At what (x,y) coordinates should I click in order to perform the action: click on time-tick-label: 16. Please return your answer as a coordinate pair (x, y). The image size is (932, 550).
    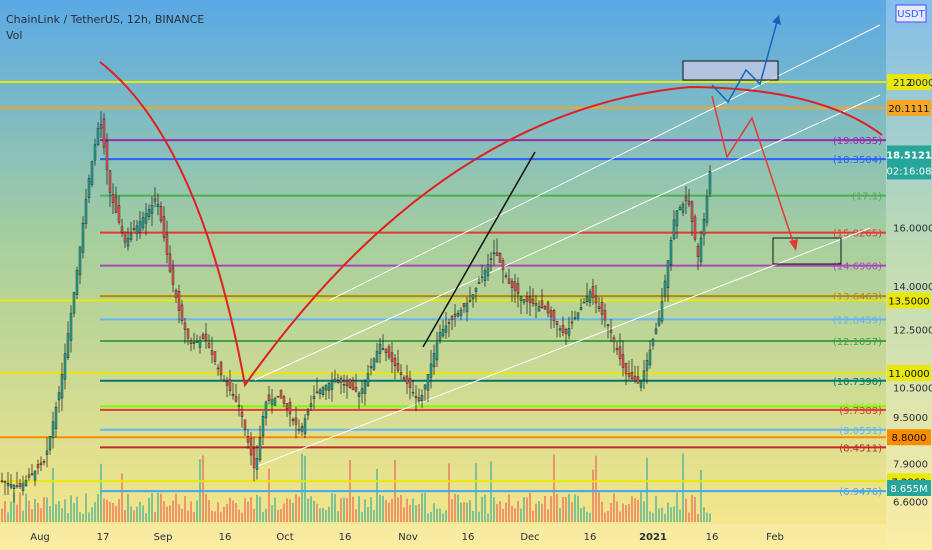
    Looking at the image, I should click on (345, 537).